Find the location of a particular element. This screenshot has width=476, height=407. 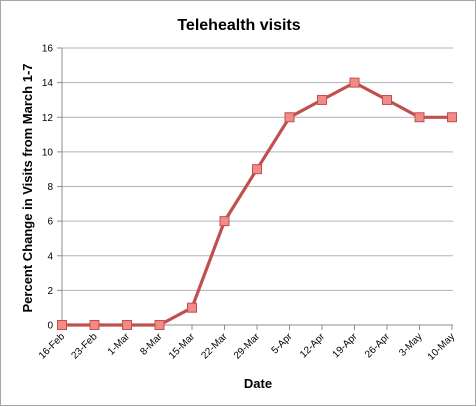

y-tick-label: 6 is located at coordinates (50, 222).